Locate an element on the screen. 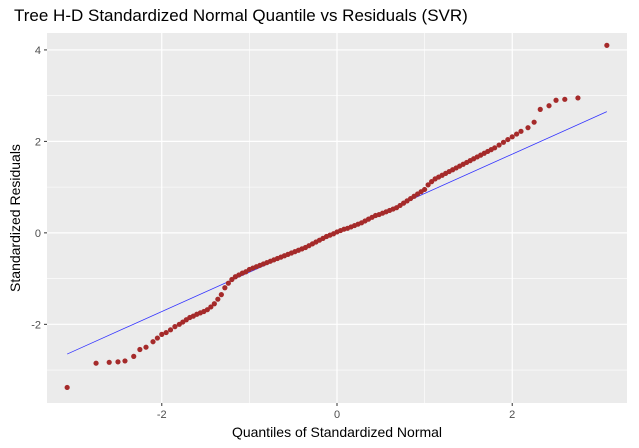 This screenshot has width=639, height=448. x-tick-label: -2 is located at coordinates (162, 415).